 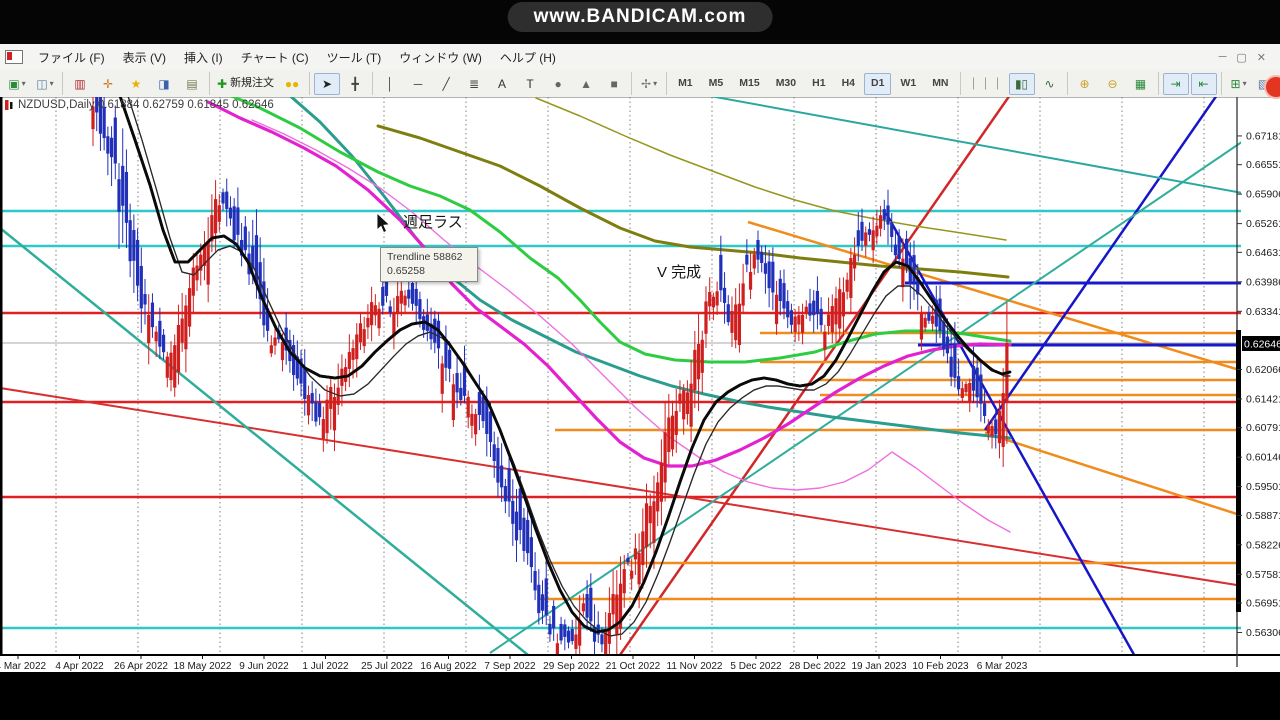 I want to click on tf-m15-button: M15, so click(x=749, y=83).